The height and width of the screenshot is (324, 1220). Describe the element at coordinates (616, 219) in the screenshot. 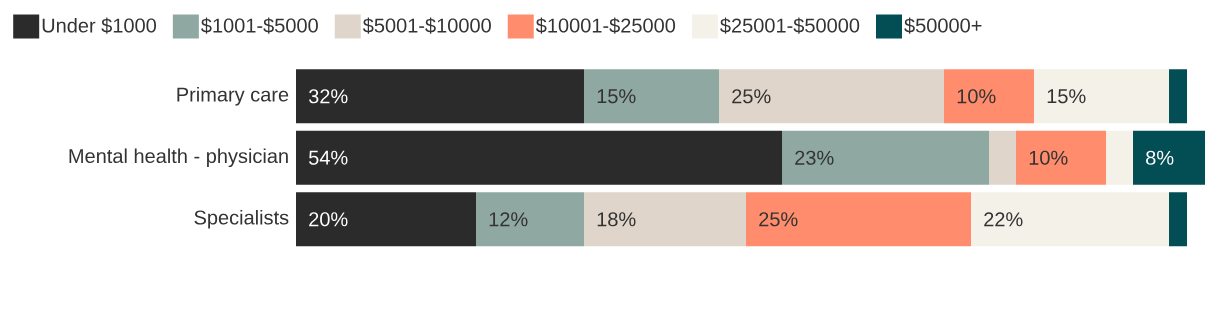

I see `data-label: 18%` at that location.